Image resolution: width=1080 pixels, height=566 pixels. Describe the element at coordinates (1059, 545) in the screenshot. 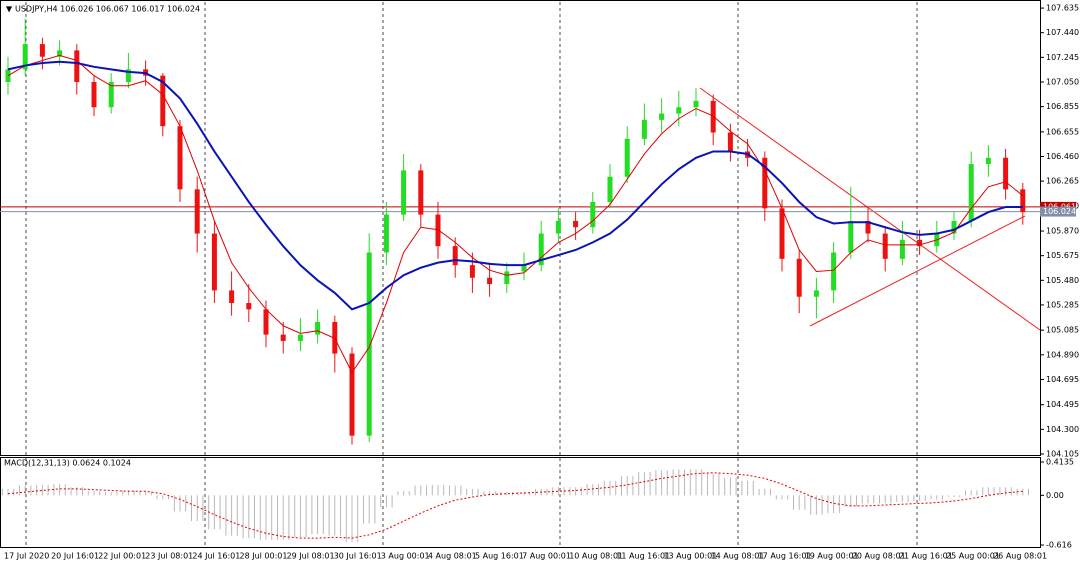

I see `y-tick-label: -0.616` at that location.